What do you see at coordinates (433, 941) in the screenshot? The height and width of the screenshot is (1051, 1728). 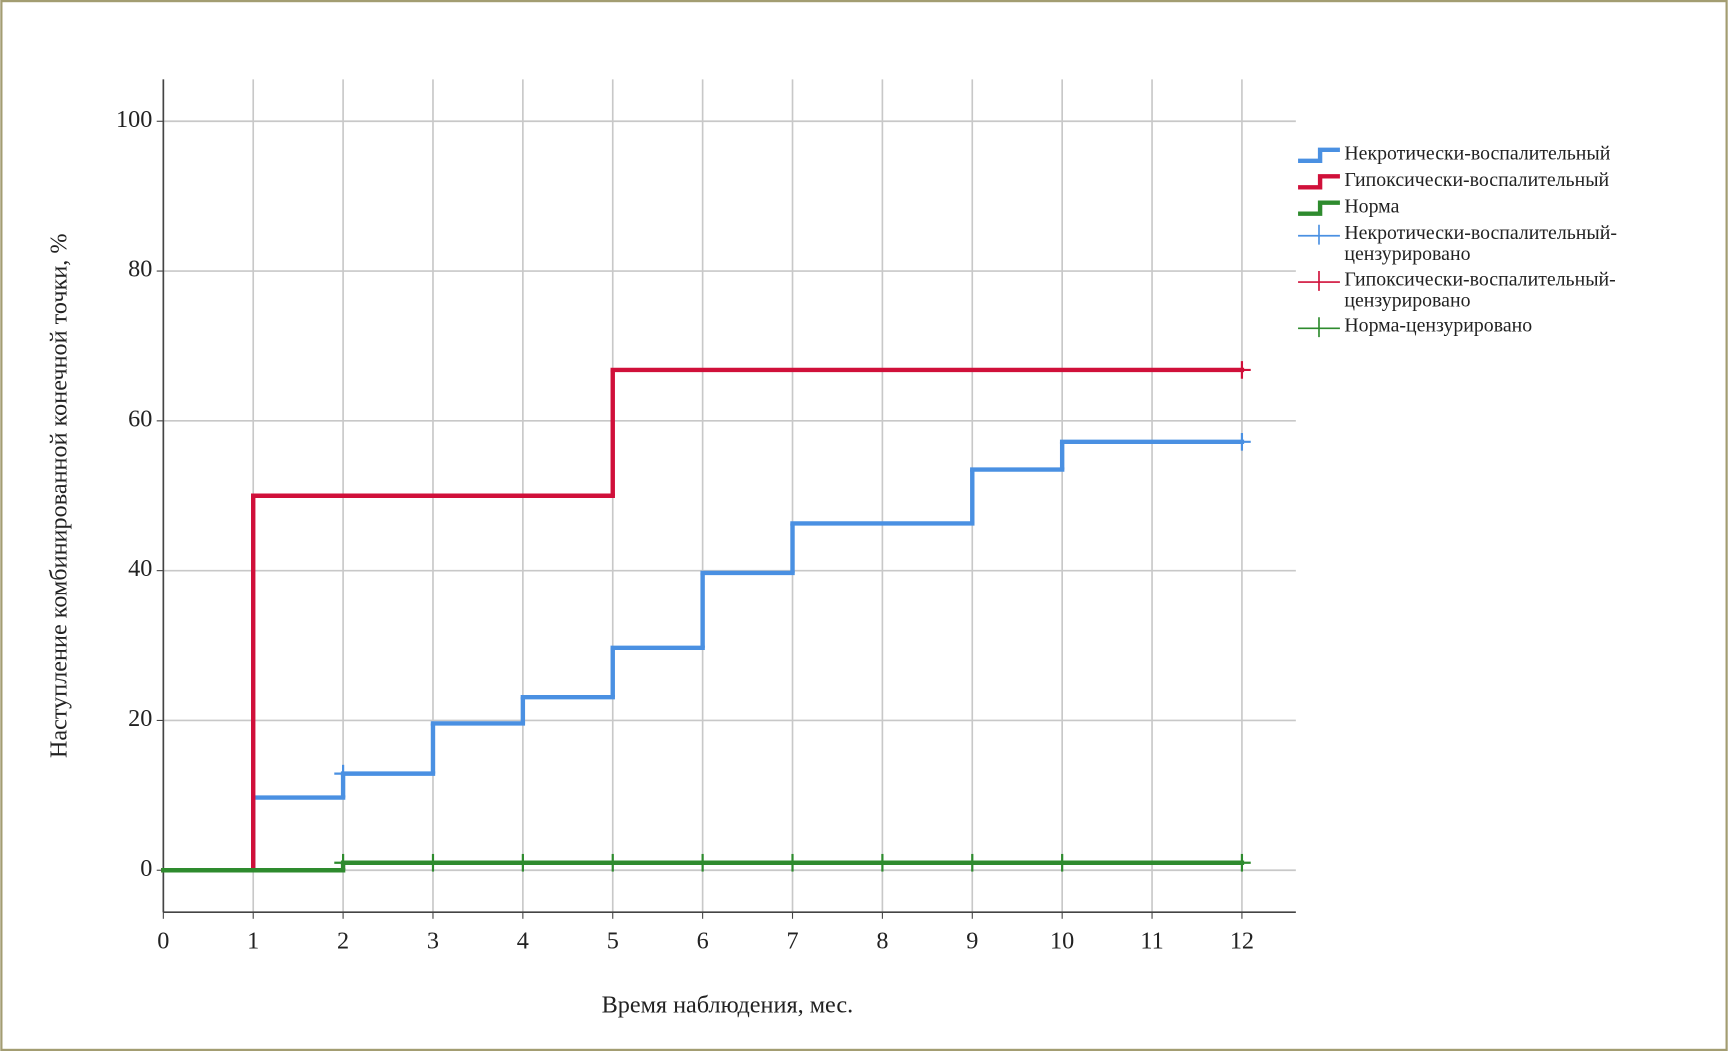 I see `x-tick-label: 3` at bounding box center [433, 941].